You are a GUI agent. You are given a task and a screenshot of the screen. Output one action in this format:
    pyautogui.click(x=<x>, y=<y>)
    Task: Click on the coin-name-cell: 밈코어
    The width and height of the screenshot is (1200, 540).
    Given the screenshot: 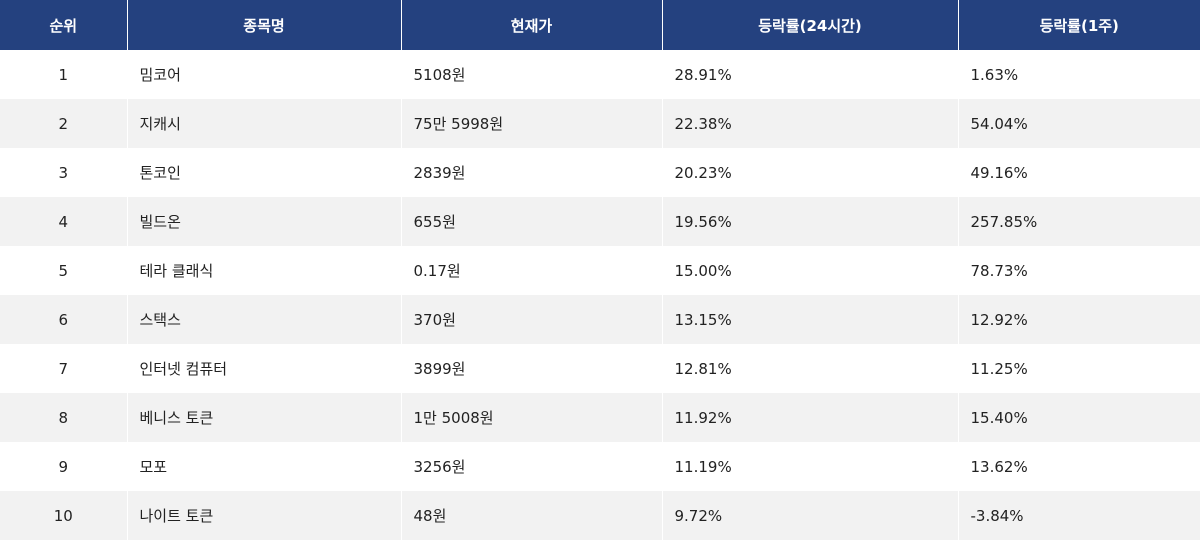 What is the action you would take?
    pyautogui.click(x=263, y=74)
    